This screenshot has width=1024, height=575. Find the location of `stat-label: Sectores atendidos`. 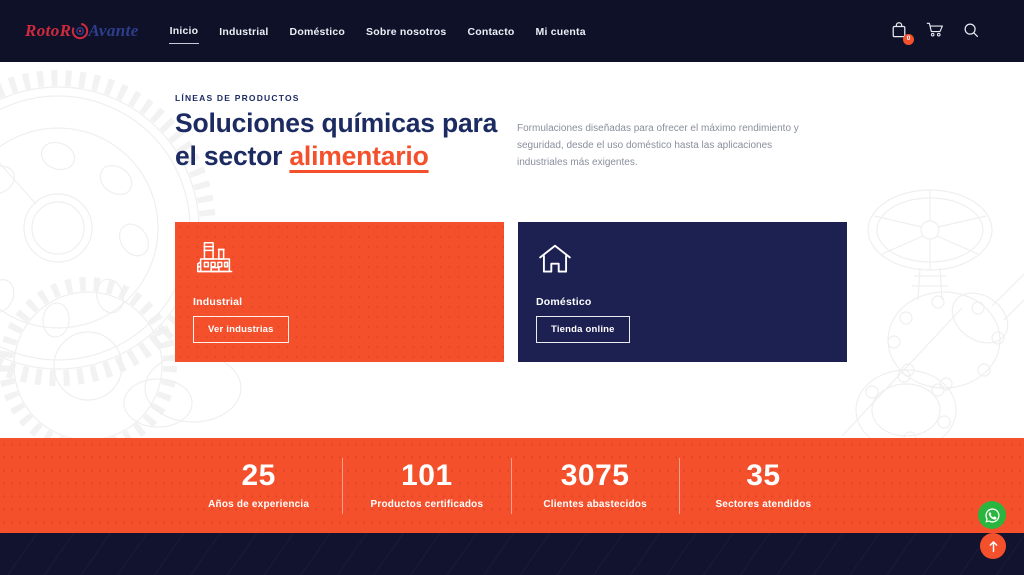

stat-label: Sectores atendidos is located at coordinates (763, 504).